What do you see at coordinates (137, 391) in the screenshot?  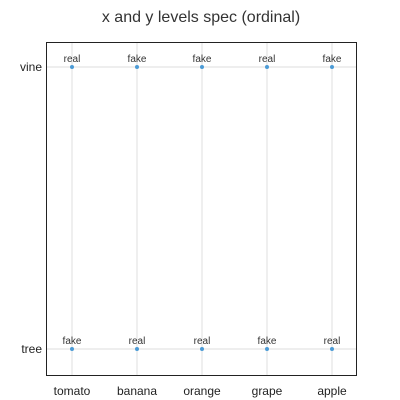 I see `x-tick-label: banana` at bounding box center [137, 391].